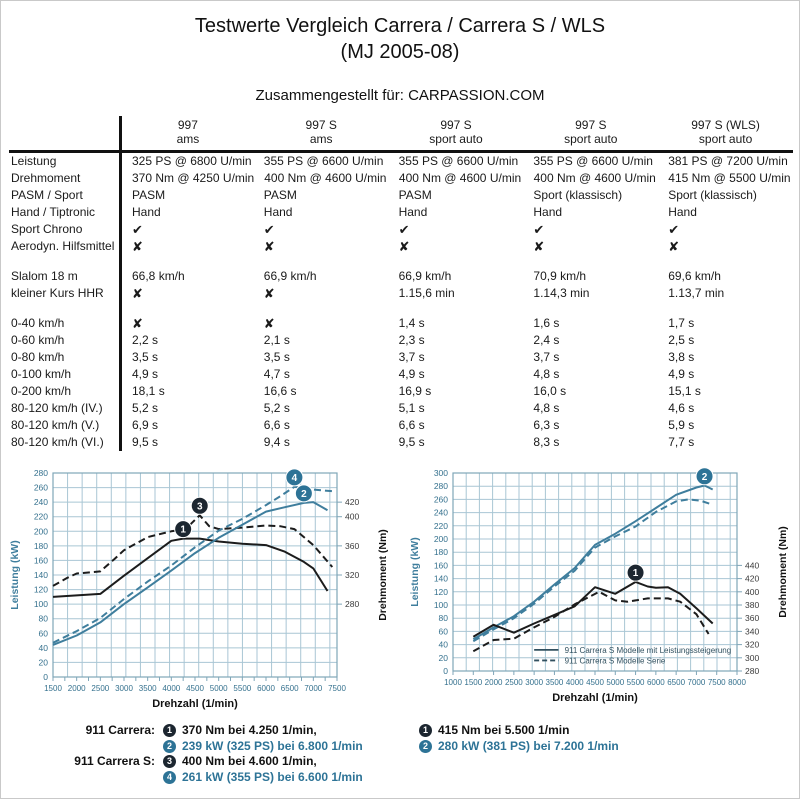 This screenshot has height=799, width=800. What do you see at coordinates (276, 374) in the screenshot?
I see `table-cell: 4,7 s` at bounding box center [276, 374].